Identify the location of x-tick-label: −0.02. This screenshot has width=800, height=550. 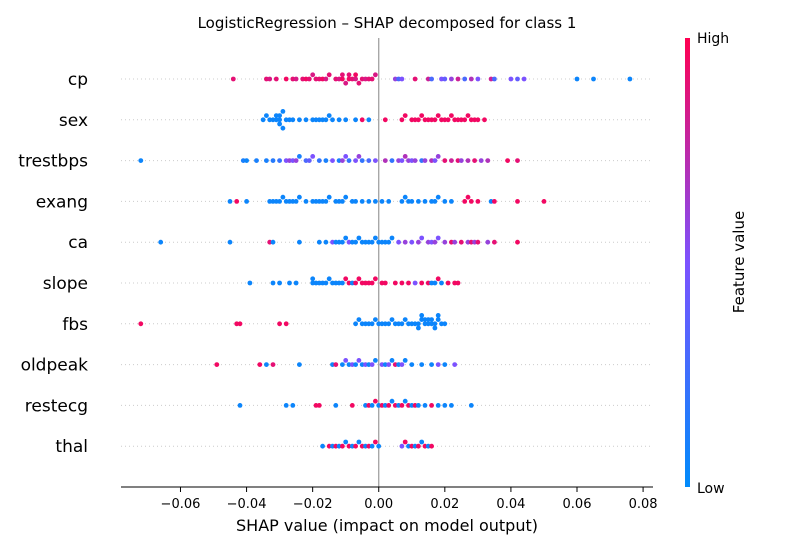
(313, 504).